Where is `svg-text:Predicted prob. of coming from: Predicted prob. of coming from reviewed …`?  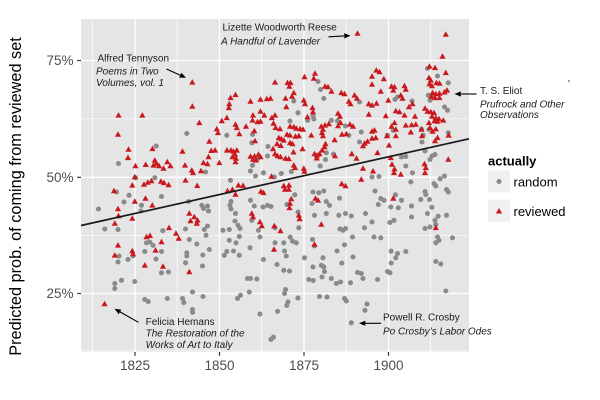 svg-text:Predicted prob. of coming from: Predicted prob. of coming from reviewed … is located at coordinates (16, 196).